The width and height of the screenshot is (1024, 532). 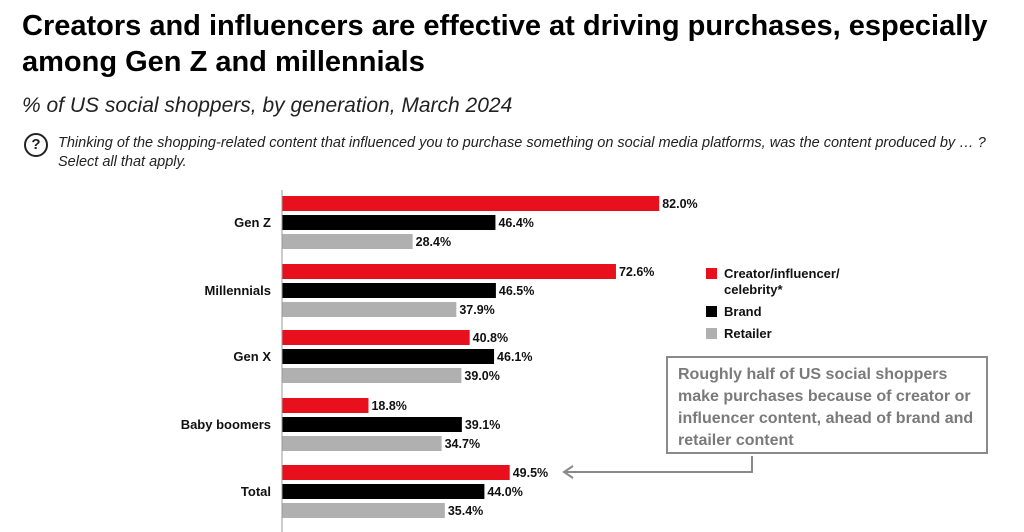 What do you see at coordinates (482, 425) in the screenshot?
I see `data-label: 39.1%` at bounding box center [482, 425].